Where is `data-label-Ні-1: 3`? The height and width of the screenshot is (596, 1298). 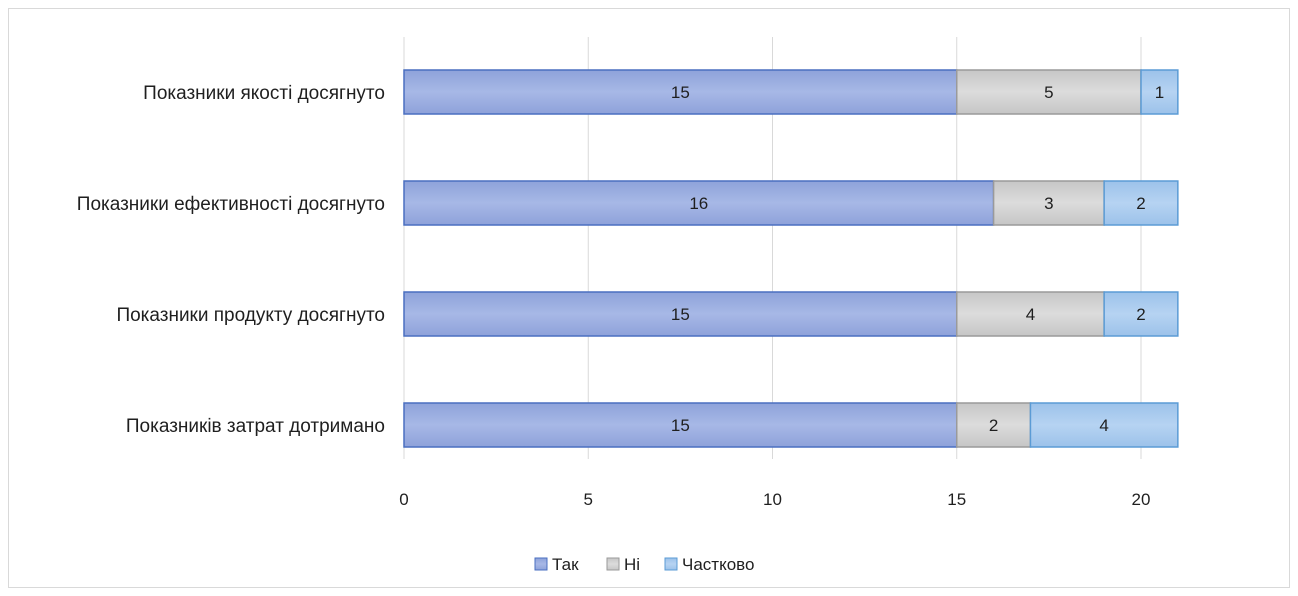 data-label-Ні-1: 3 is located at coordinates (1048, 203).